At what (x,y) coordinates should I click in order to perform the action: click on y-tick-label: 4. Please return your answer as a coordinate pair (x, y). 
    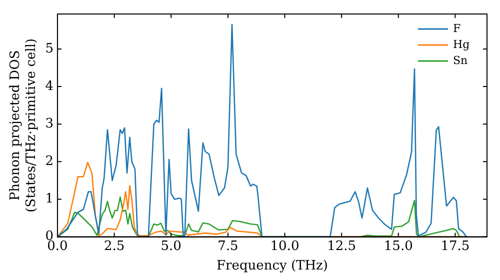
    Looking at the image, I should click on (49, 86).